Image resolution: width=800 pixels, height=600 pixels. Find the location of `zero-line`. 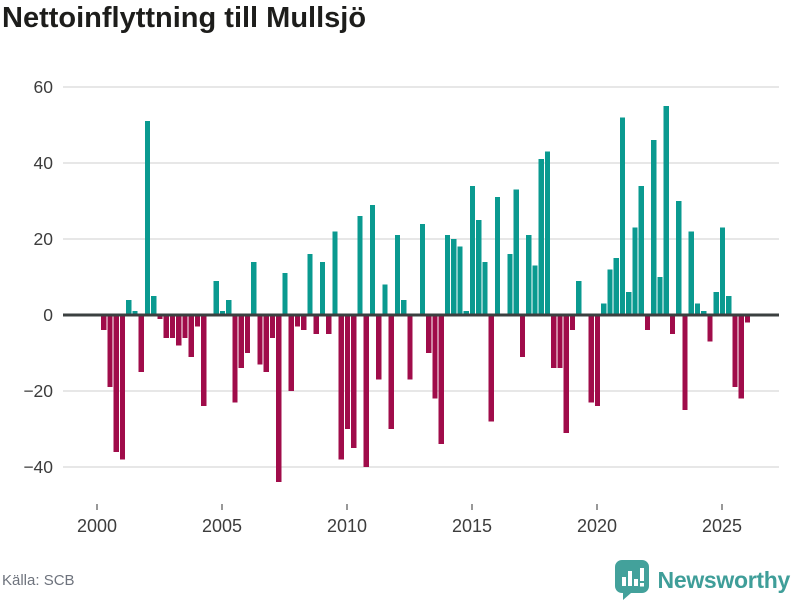

zero-line is located at coordinates (421, 315).